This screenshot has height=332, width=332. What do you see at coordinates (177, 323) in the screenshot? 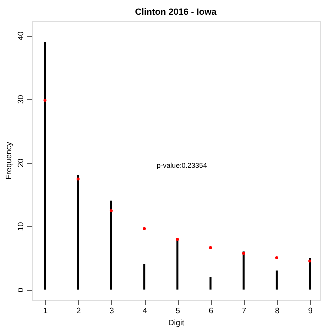
I see `x-axis-title: Digit` at bounding box center [177, 323].